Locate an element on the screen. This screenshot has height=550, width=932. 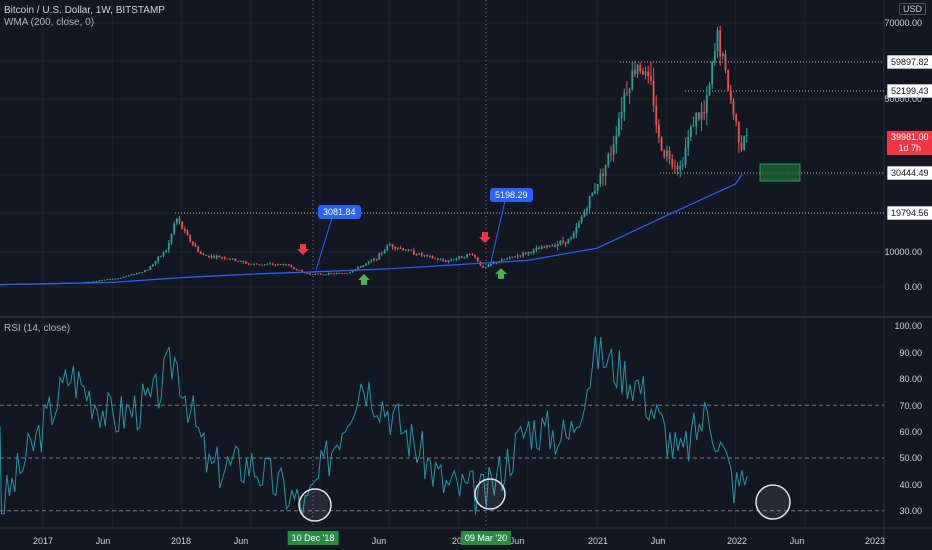
rsi-highlight-circle is located at coordinates (773, 502).